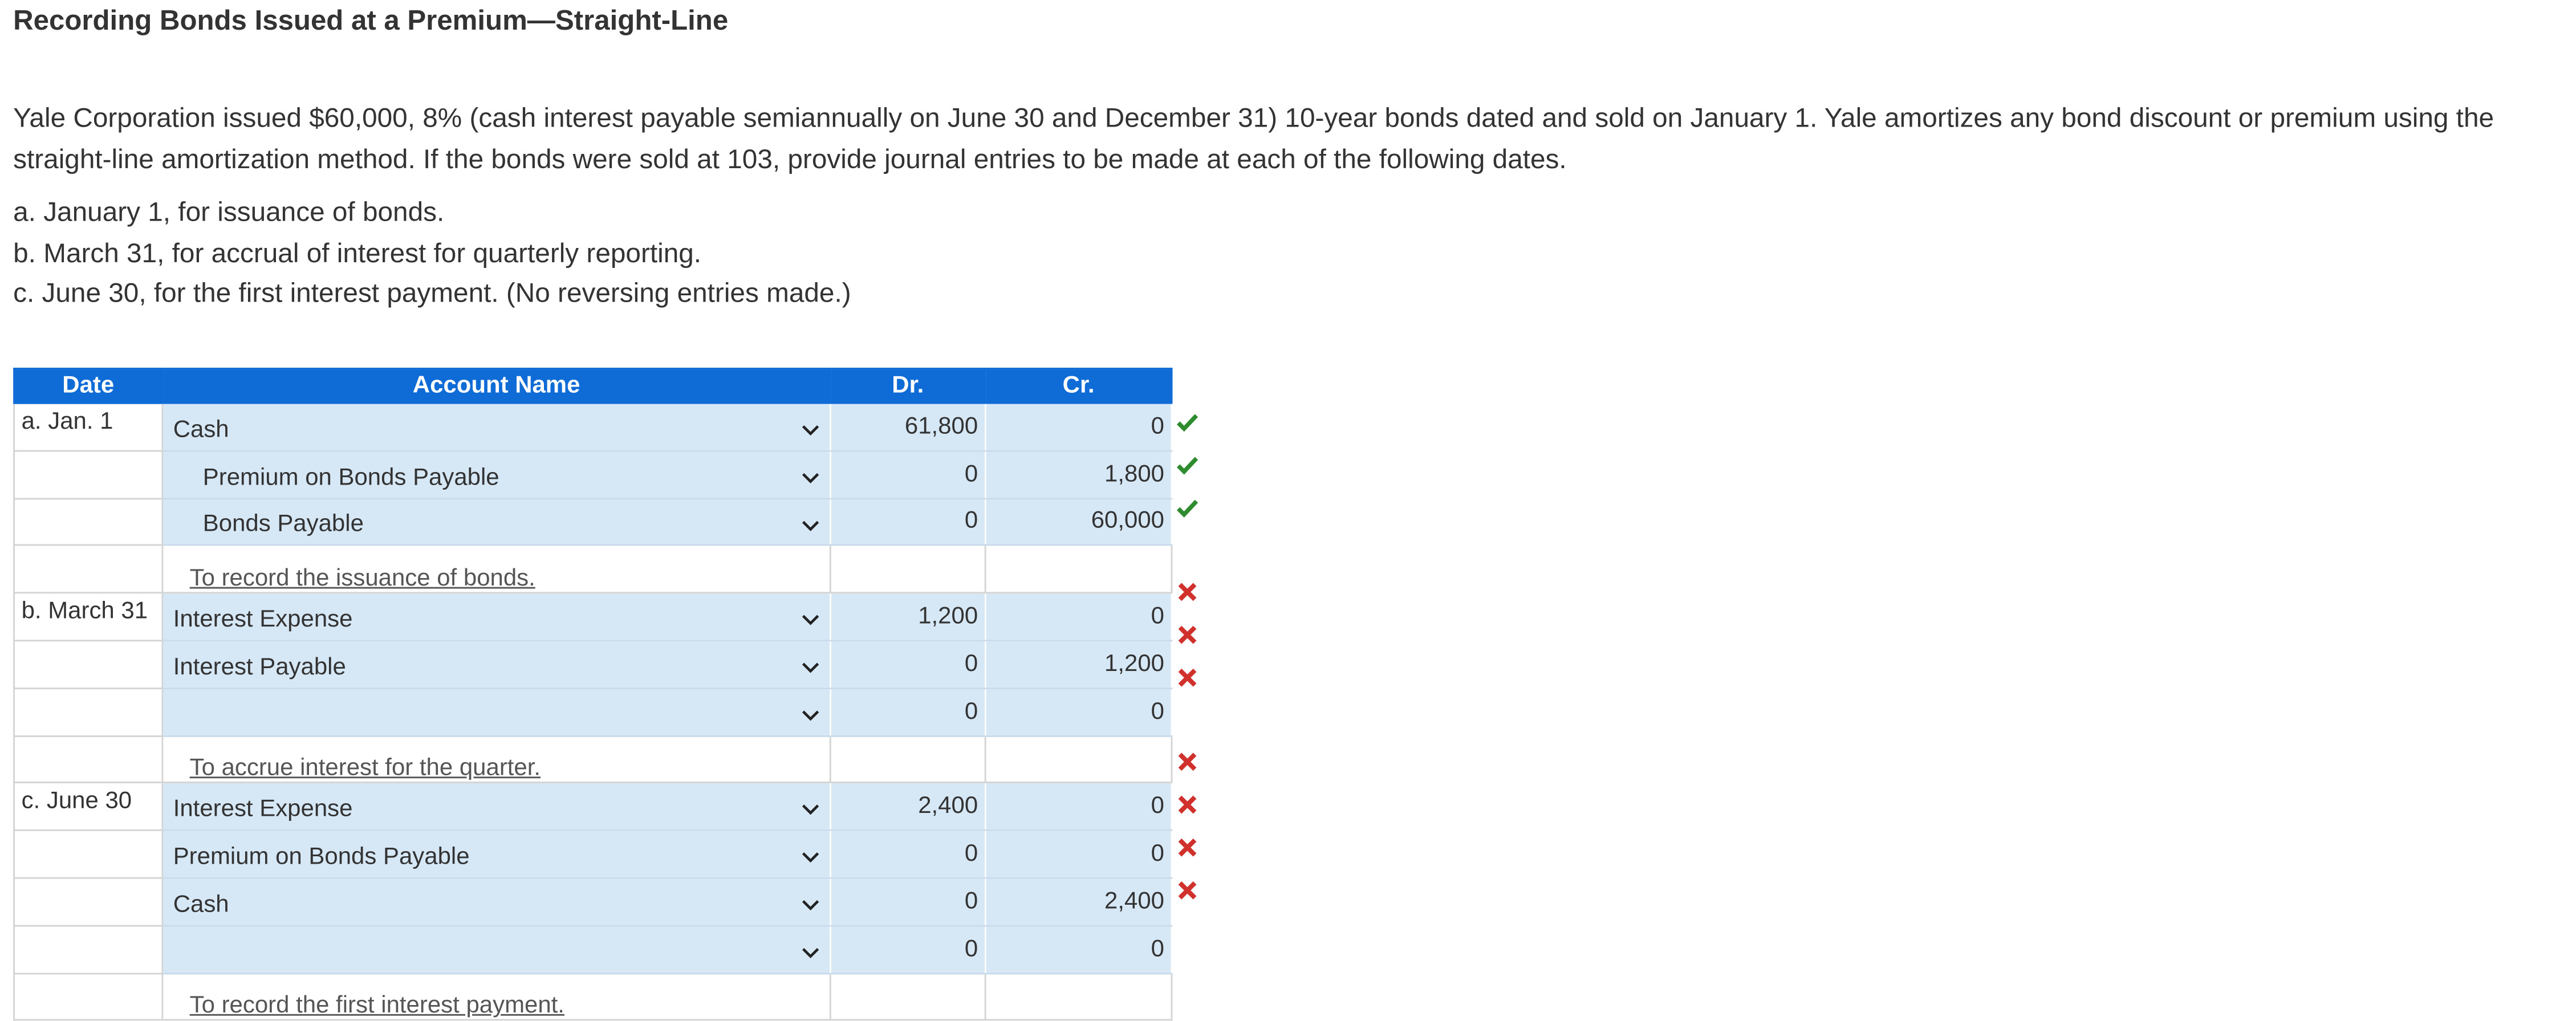 This screenshot has height=1021, width=2576. I want to click on memo-row: To record the first interest payment., so click(593, 996).